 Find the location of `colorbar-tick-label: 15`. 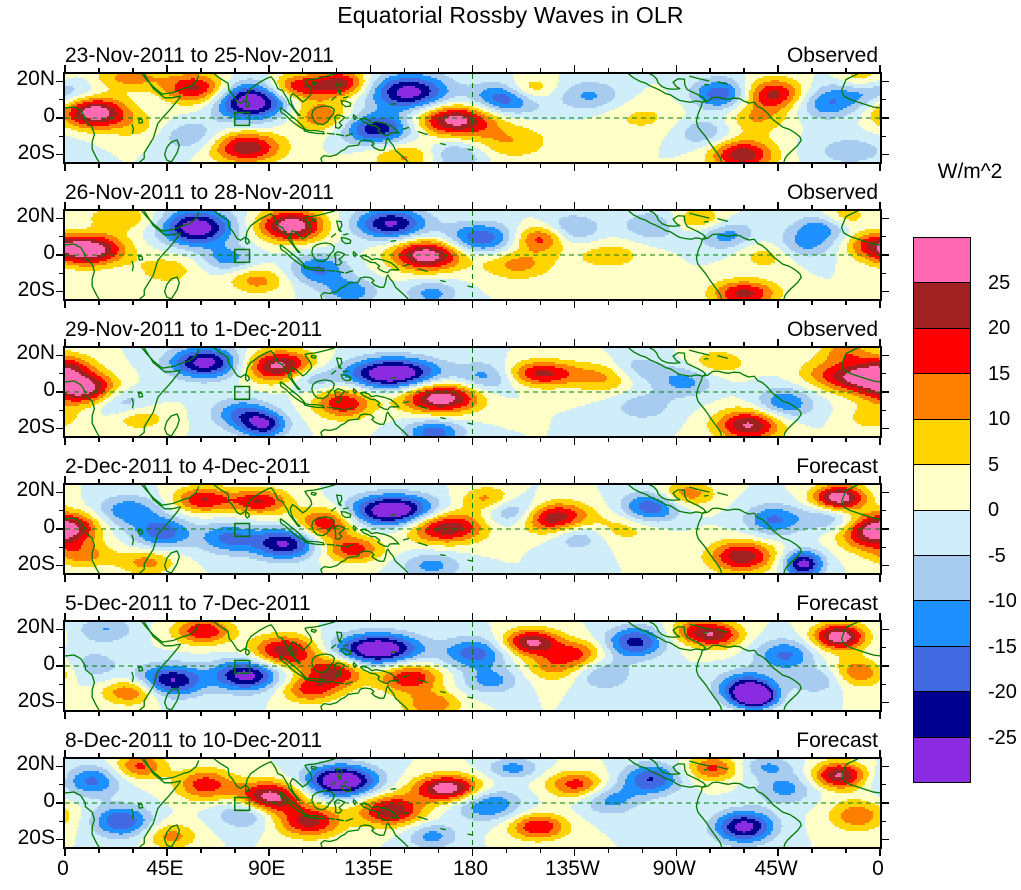

colorbar-tick-label: 15 is located at coordinates (999, 373).